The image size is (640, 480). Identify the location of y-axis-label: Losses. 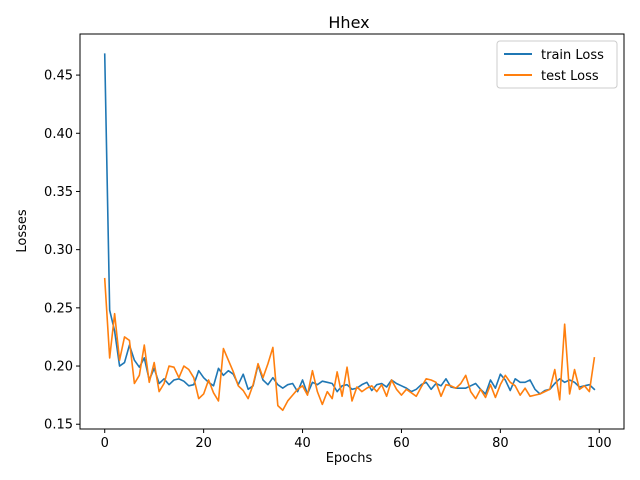
(22, 231).